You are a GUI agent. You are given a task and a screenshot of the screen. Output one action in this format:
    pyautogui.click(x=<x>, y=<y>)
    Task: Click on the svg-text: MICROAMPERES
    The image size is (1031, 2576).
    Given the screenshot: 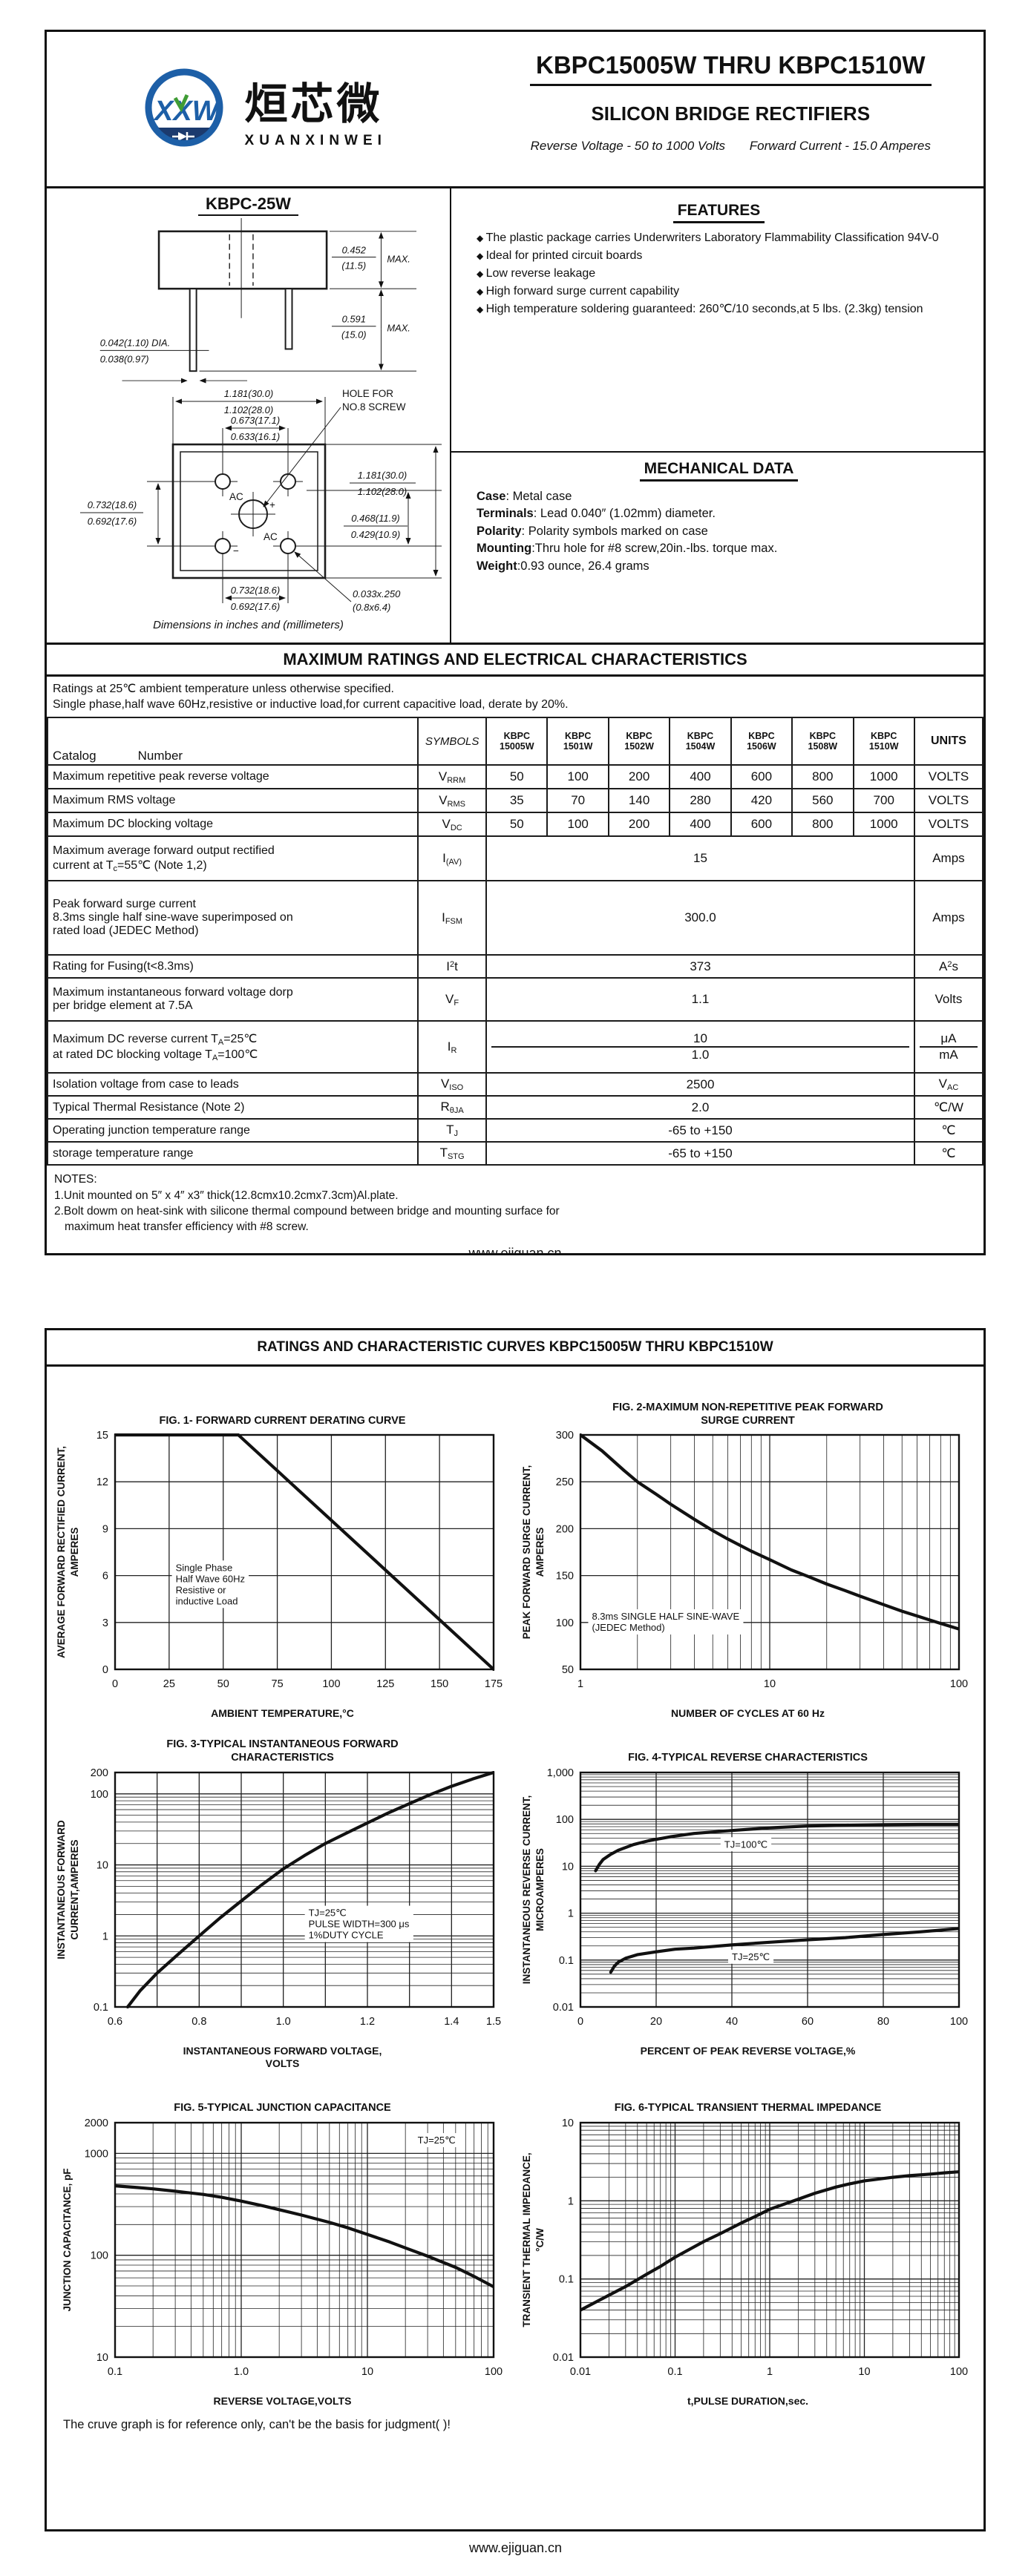 What is the action you would take?
    pyautogui.click(x=540, y=1890)
    